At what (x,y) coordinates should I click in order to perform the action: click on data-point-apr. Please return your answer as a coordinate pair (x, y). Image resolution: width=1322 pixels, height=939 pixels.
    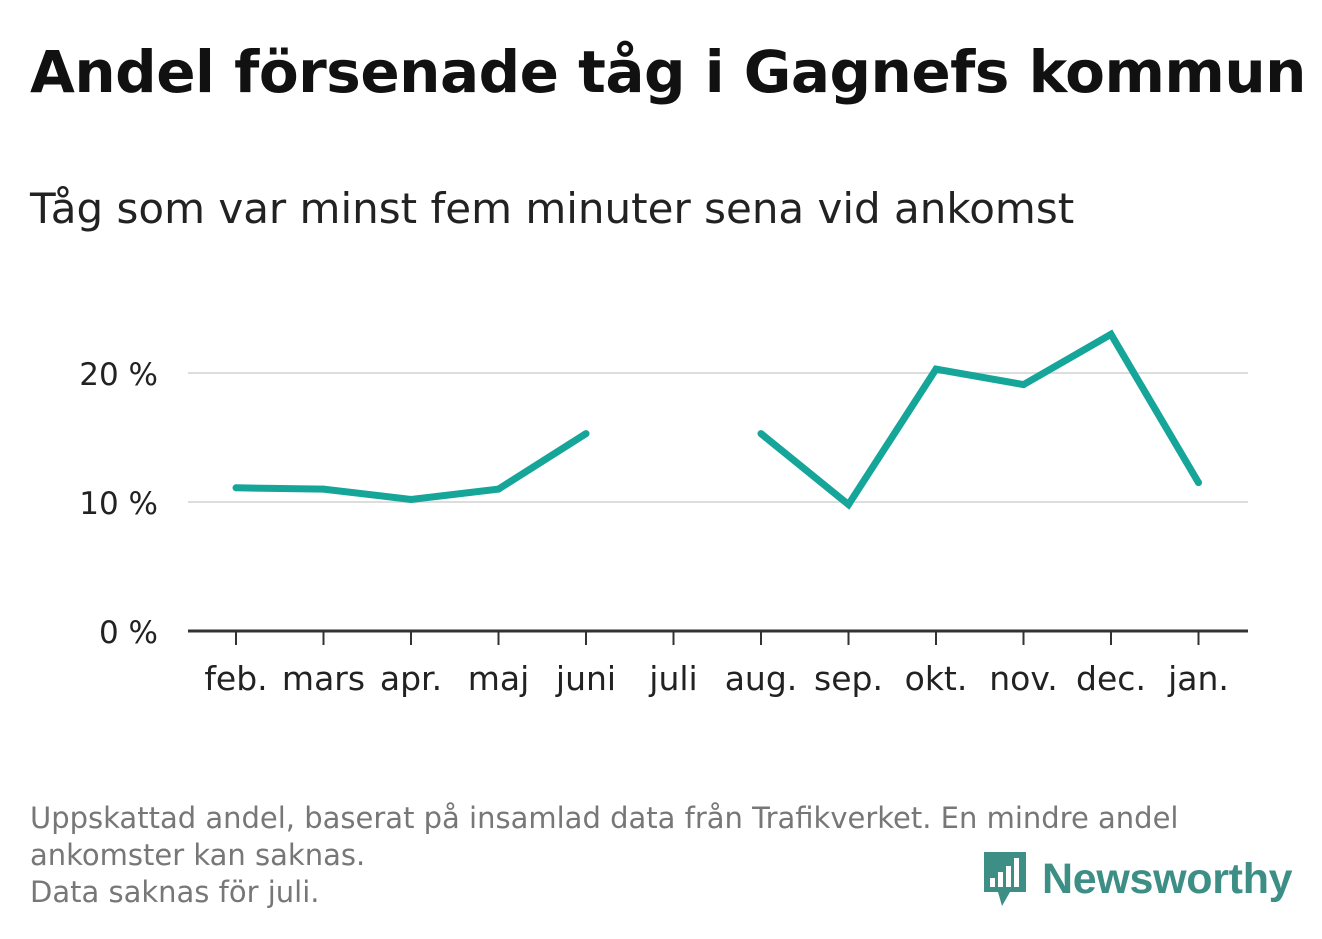
    Looking at the image, I should click on (411, 499).